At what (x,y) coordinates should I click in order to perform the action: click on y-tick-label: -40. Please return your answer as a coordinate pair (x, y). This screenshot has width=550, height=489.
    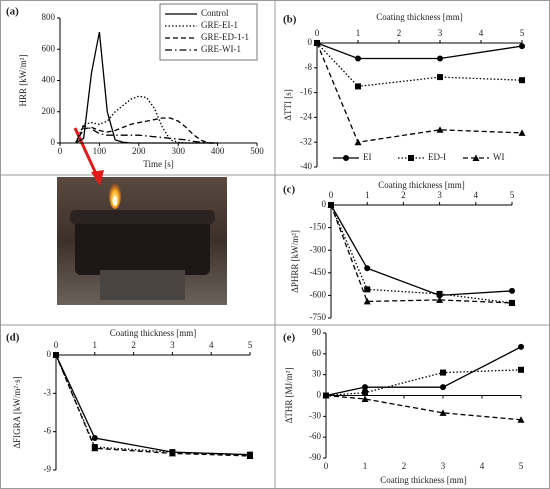
    Looking at the image, I should click on (306, 166).